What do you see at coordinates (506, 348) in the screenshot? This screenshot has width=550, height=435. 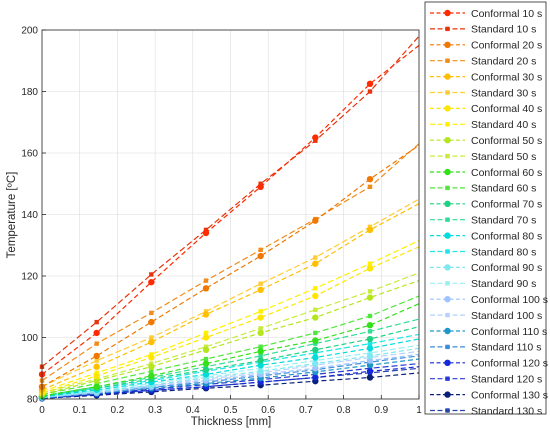 I see `legend-label: Standard 110 s` at bounding box center [506, 348].